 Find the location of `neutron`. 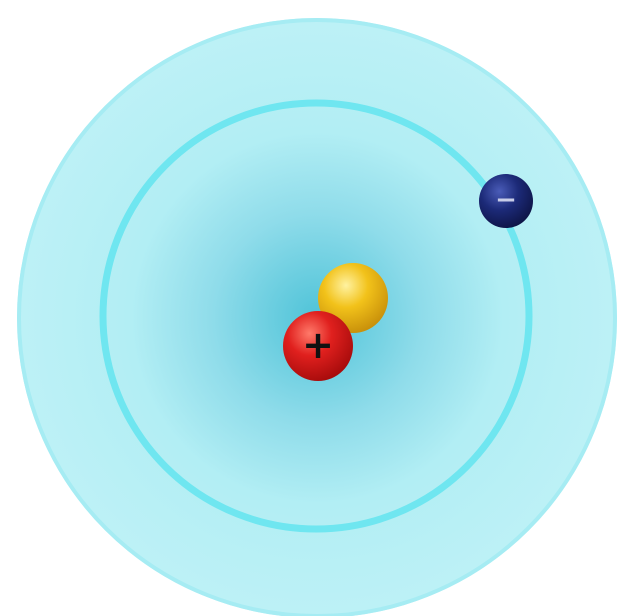

neutron is located at coordinates (353, 298).